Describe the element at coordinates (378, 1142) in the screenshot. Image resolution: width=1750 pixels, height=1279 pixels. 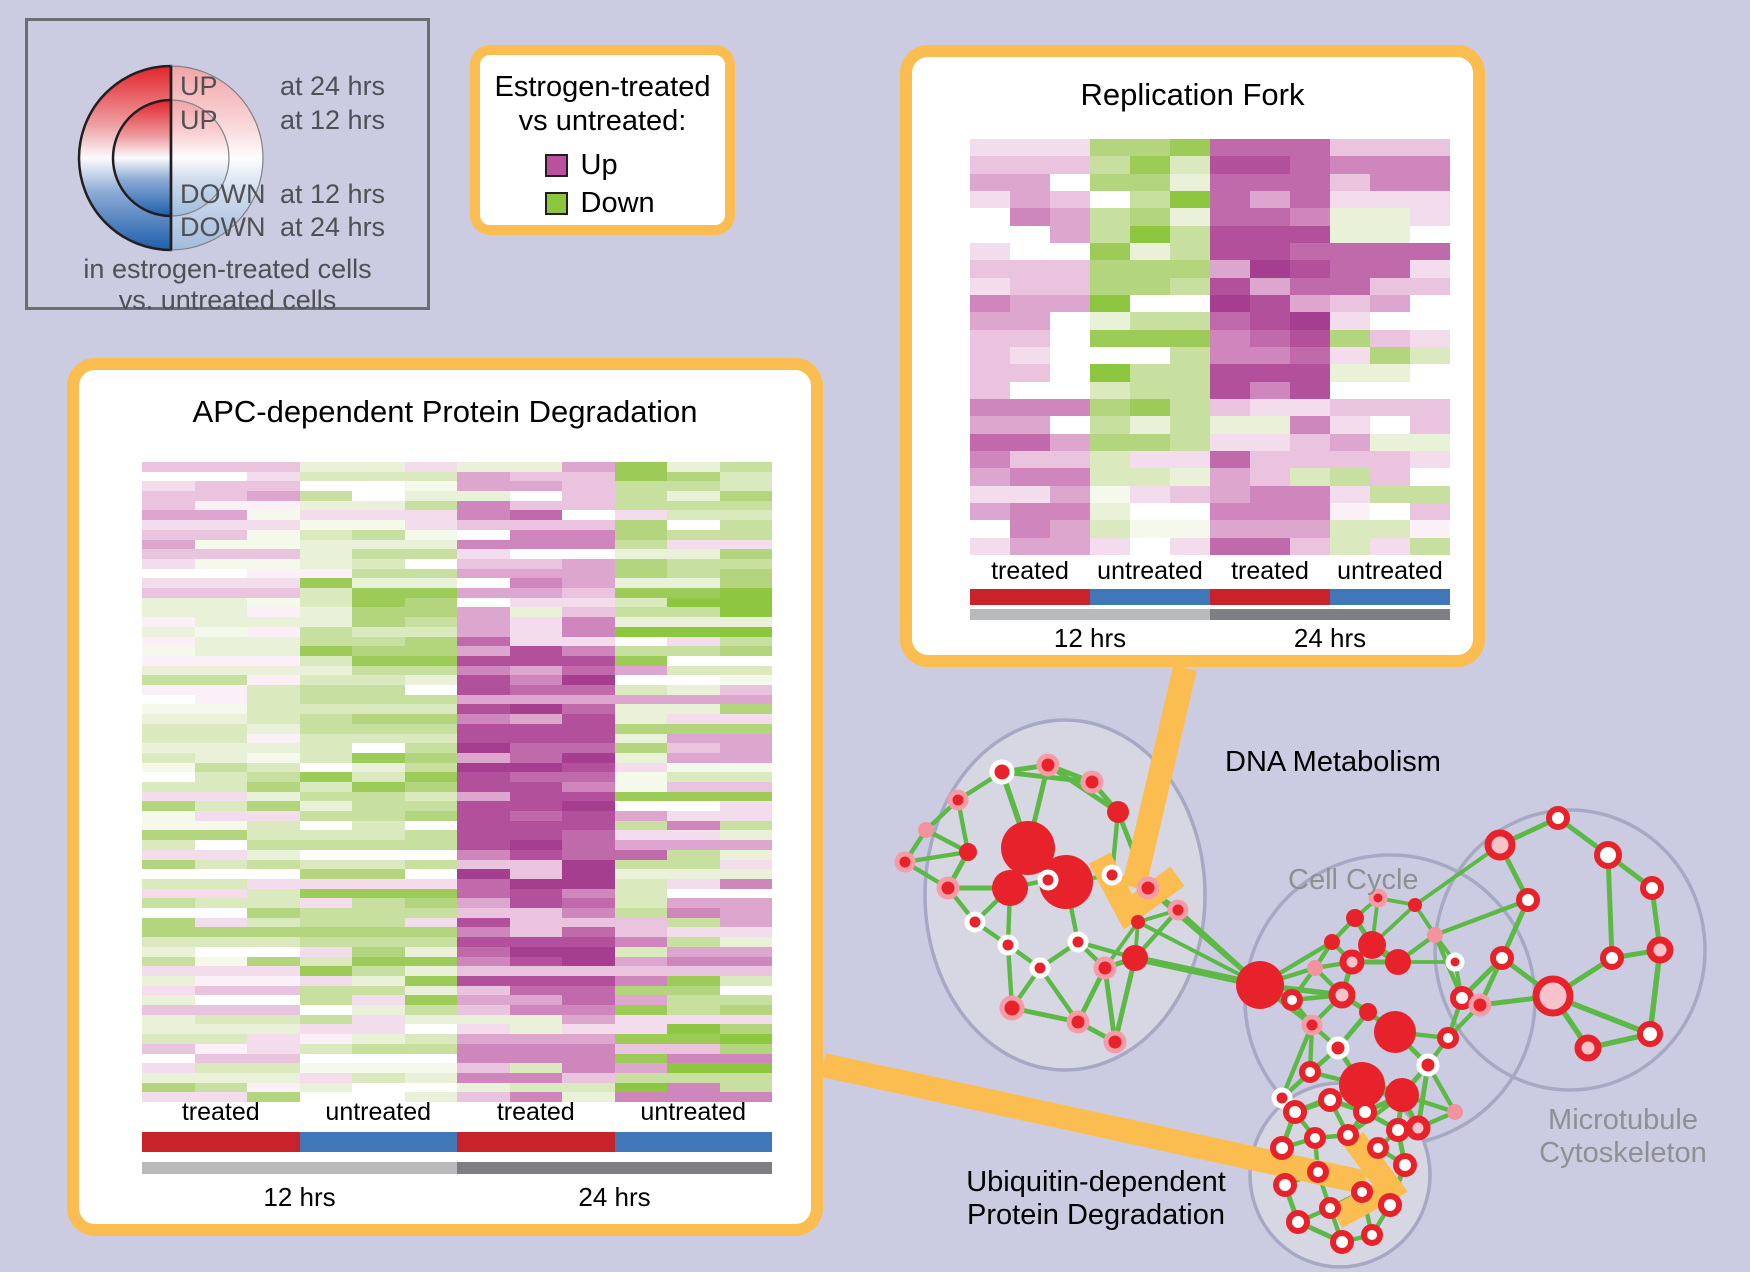
I see `untreated-bar` at that location.